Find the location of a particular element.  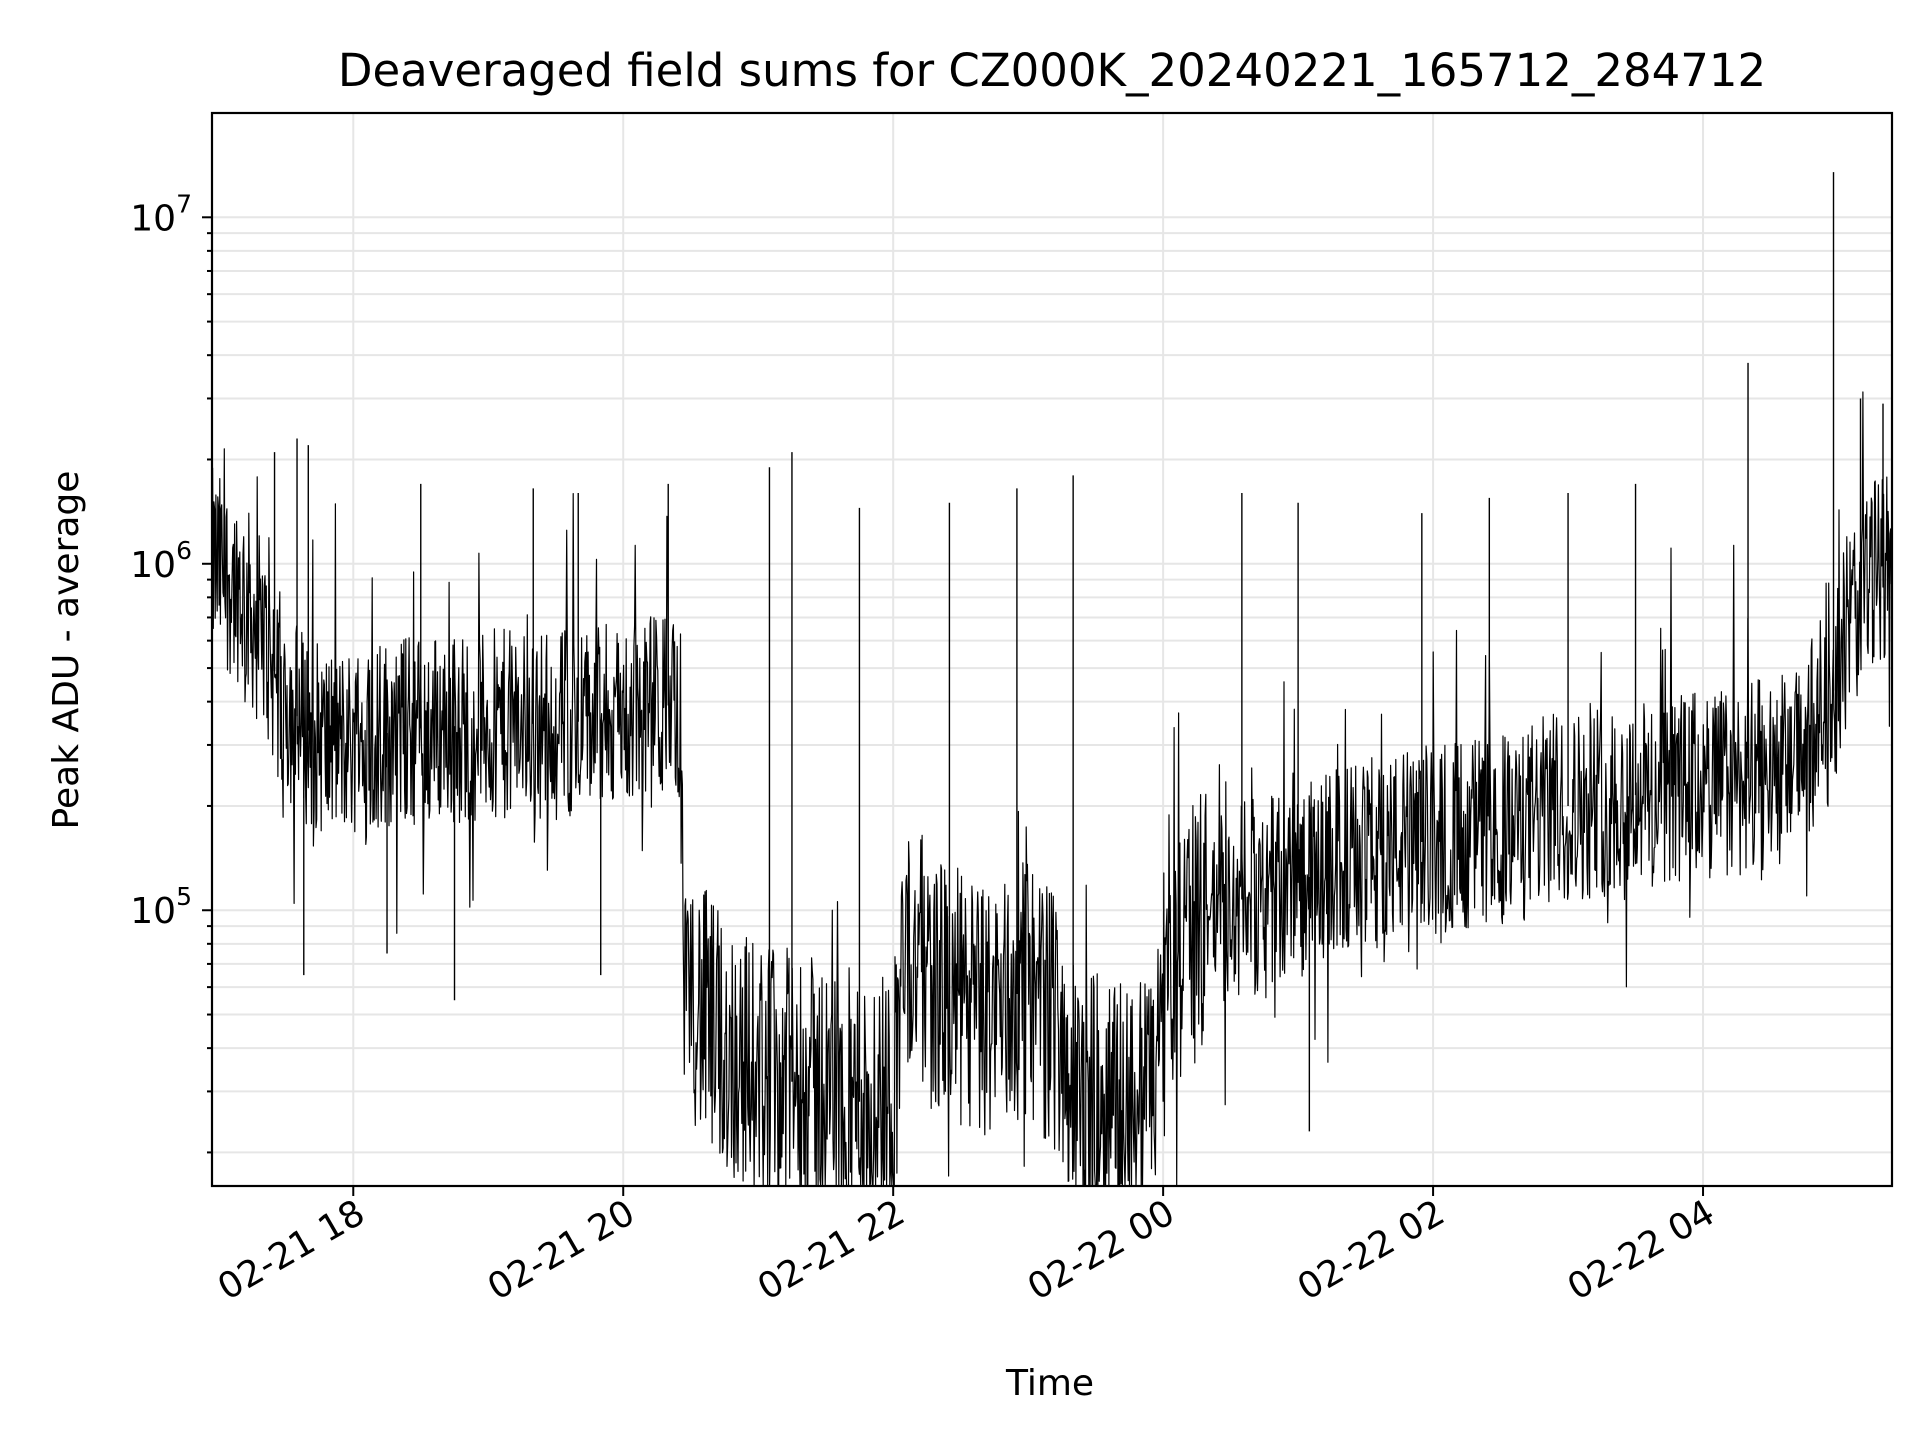

y-axis: 10⁵ 10⁶ 10⁷ is located at coordinates (171, 671).